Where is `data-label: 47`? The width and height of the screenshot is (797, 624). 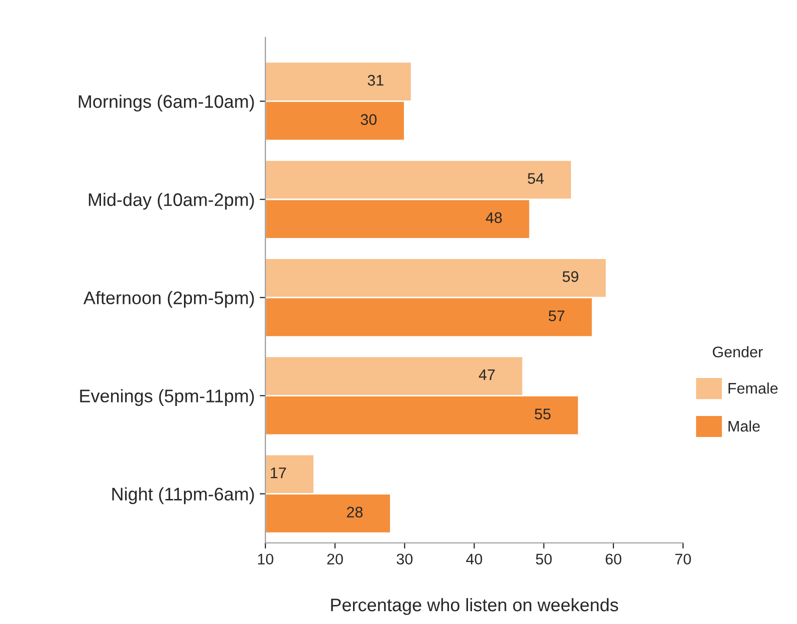 data-label: 47 is located at coordinates (486, 374).